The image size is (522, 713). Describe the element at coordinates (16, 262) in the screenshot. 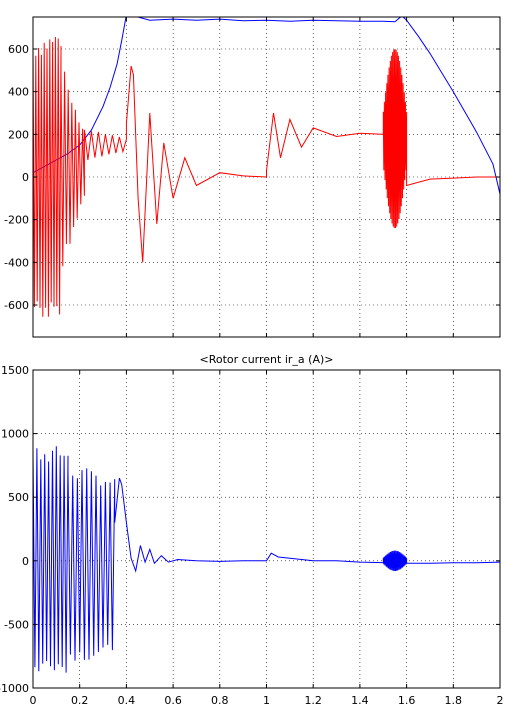

I see `y-tick-label: -400` at that location.